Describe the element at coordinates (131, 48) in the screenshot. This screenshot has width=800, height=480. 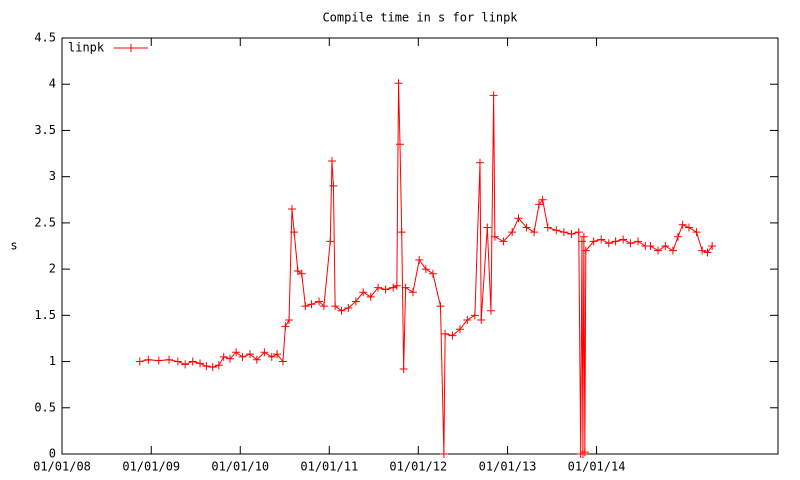
I see `legend-marker` at that location.